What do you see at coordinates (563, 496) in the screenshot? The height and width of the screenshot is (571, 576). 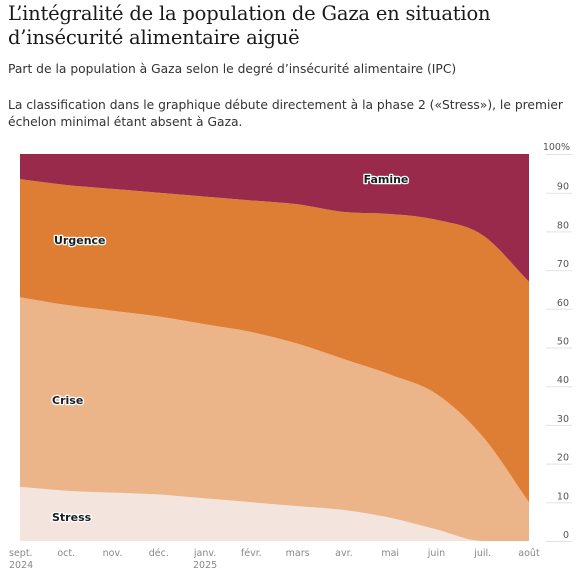 I see `y-tick-label: 10` at bounding box center [563, 496].